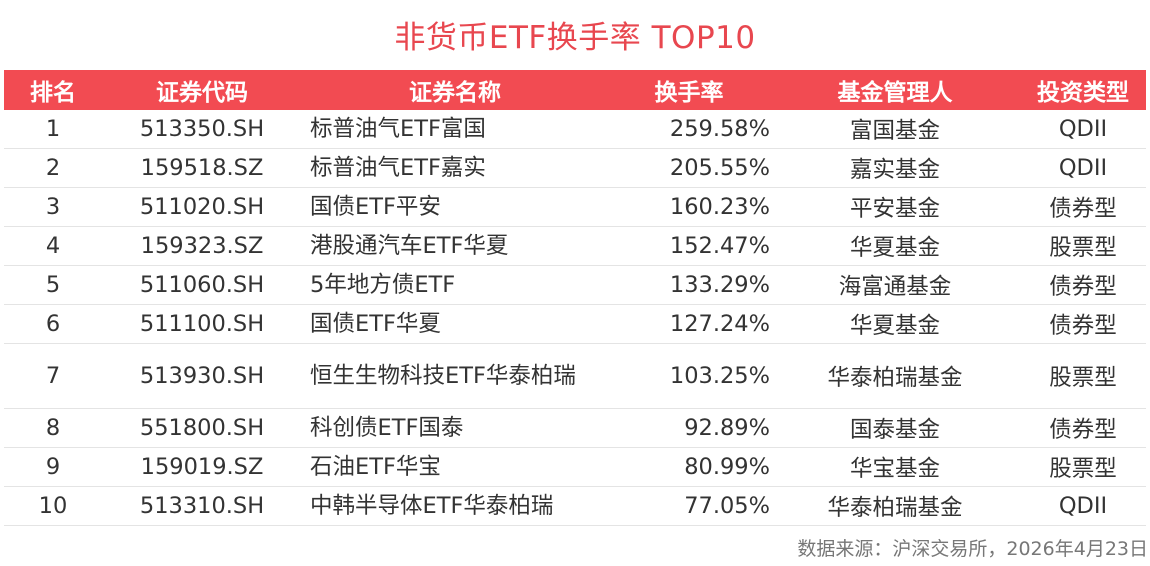 The width and height of the screenshot is (1150, 566). What do you see at coordinates (53, 93) in the screenshot?
I see `header-rank: 排名` at bounding box center [53, 93].